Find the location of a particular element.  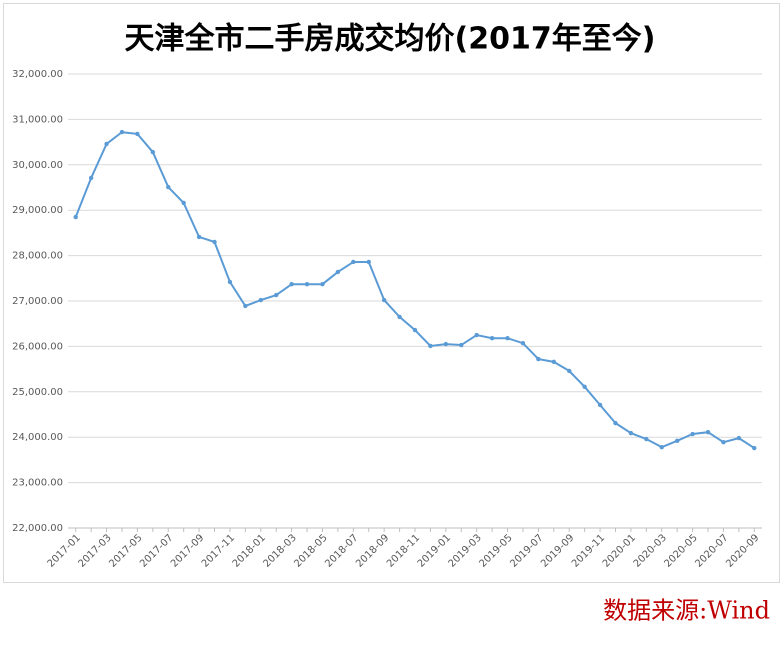

y-tick-label: 28,000.00 is located at coordinates (37, 256).